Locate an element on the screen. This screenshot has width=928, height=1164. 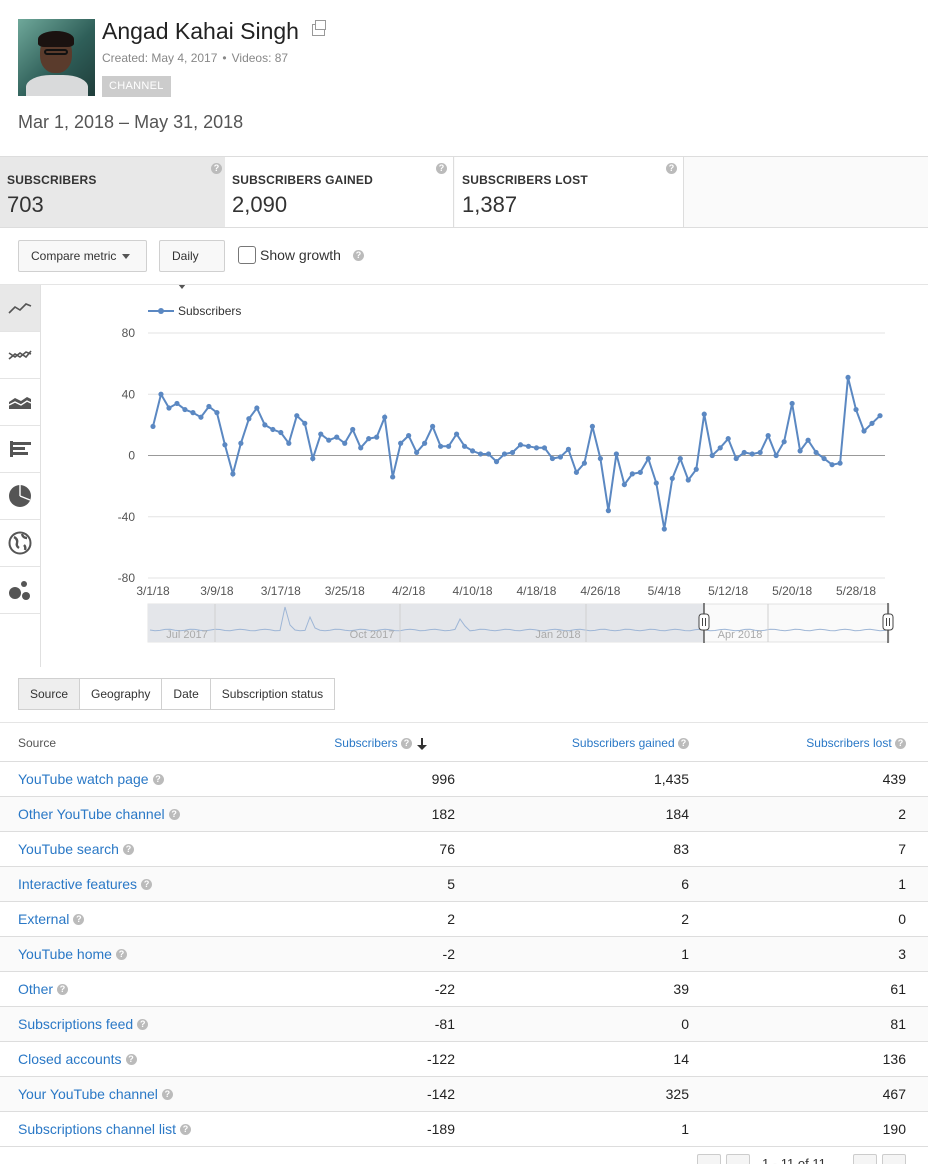
interval-dropdown: Daily is located at coordinates (192, 265).